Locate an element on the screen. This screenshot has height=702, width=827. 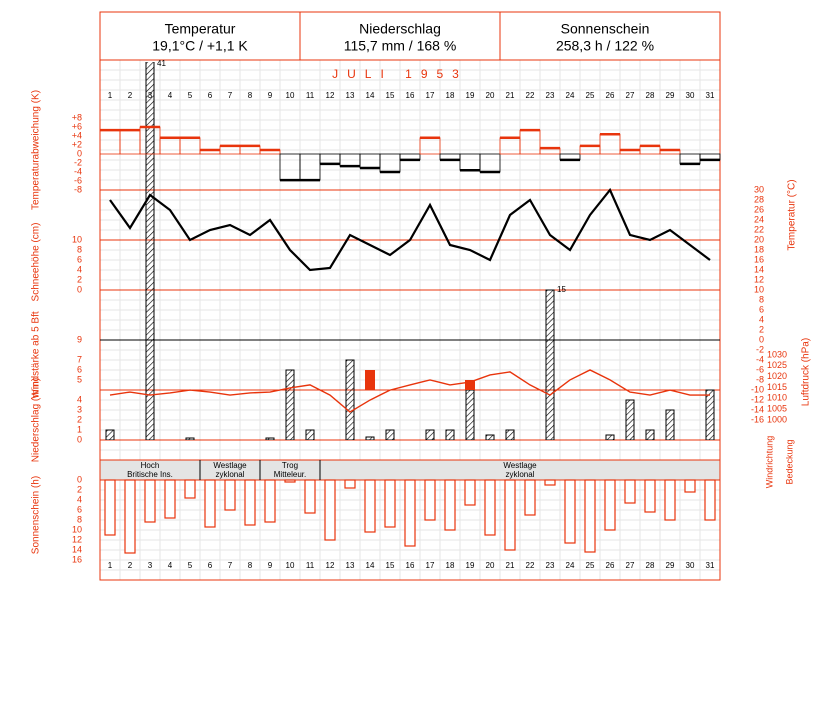
y-tick-label: 1010 is located at coordinates (777, 398).